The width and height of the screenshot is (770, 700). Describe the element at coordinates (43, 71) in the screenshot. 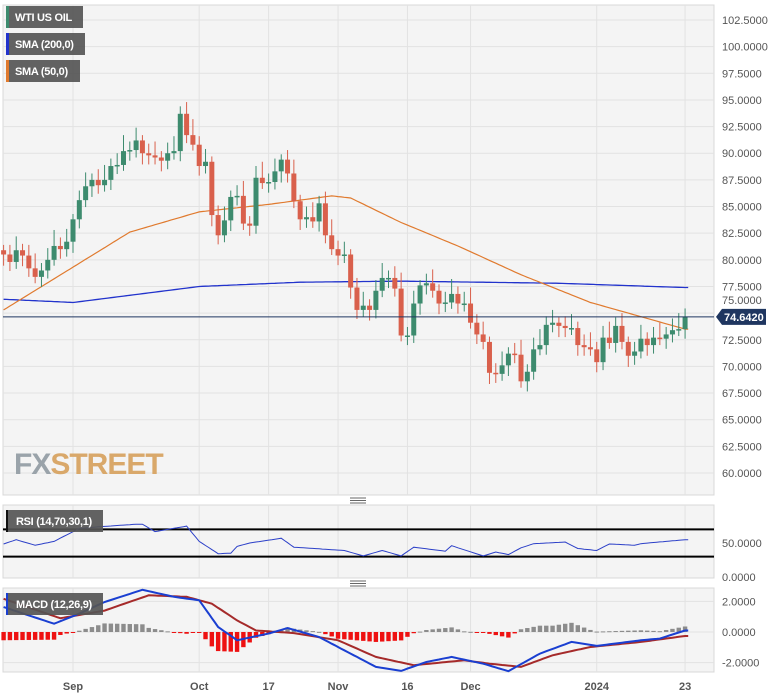

I see `legend-sma50: SMA (50,0)` at that location.